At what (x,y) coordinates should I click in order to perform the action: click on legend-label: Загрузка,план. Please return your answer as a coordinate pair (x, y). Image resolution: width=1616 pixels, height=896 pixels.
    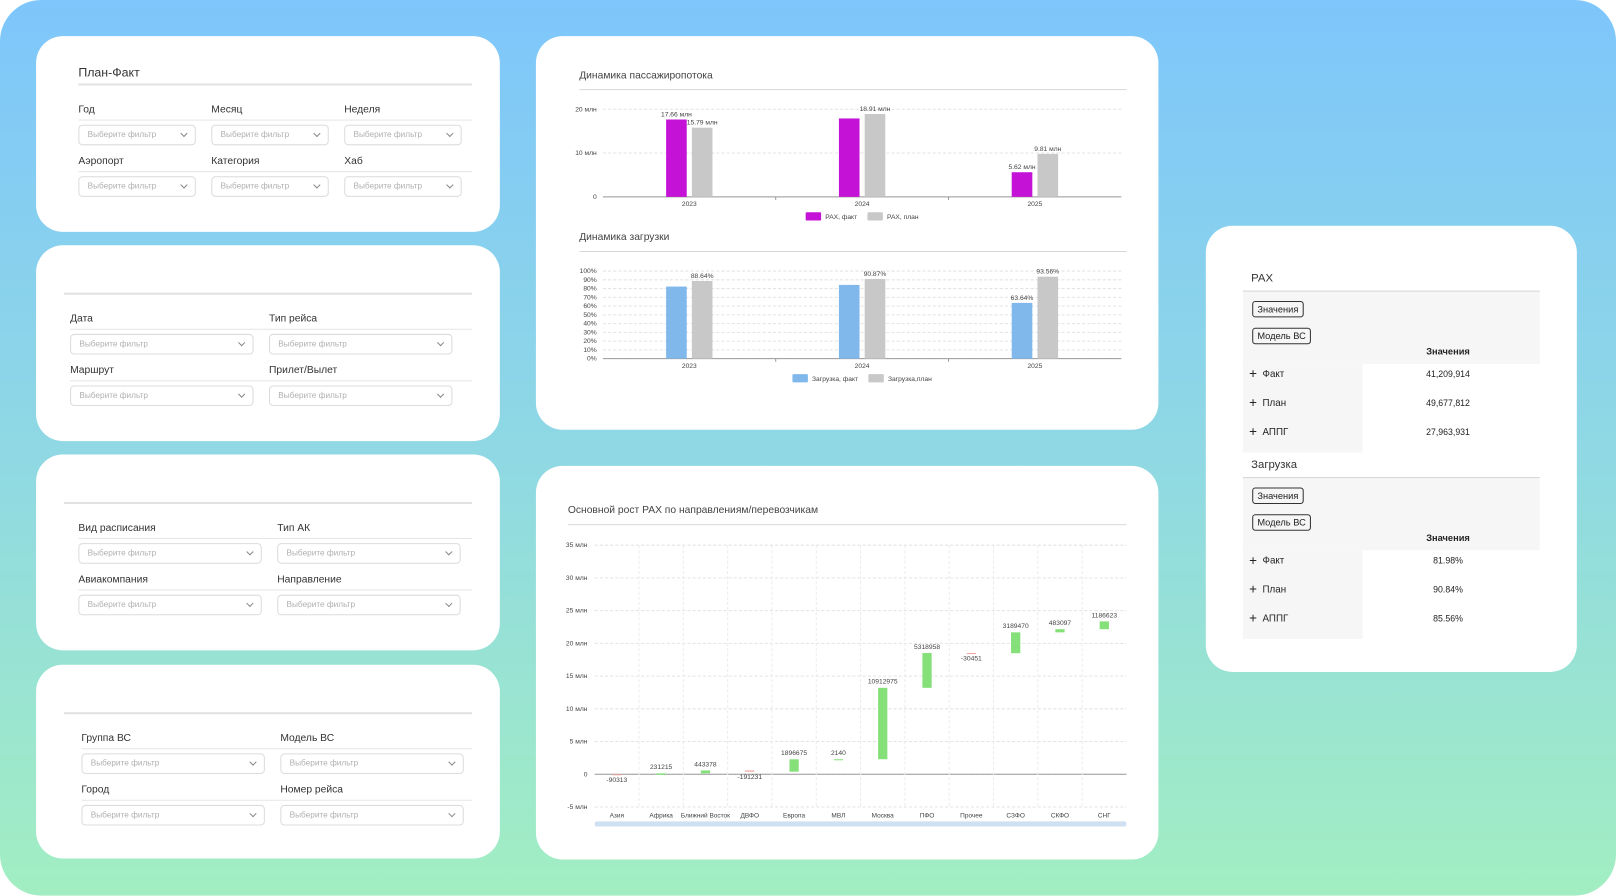
    Looking at the image, I should click on (910, 379).